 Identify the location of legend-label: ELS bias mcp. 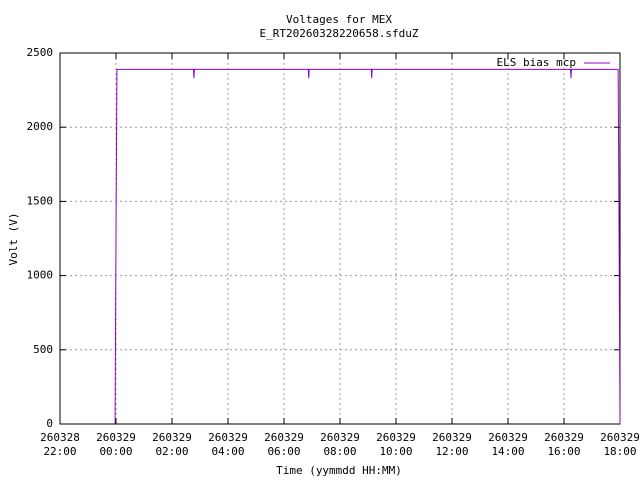
(536, 62).